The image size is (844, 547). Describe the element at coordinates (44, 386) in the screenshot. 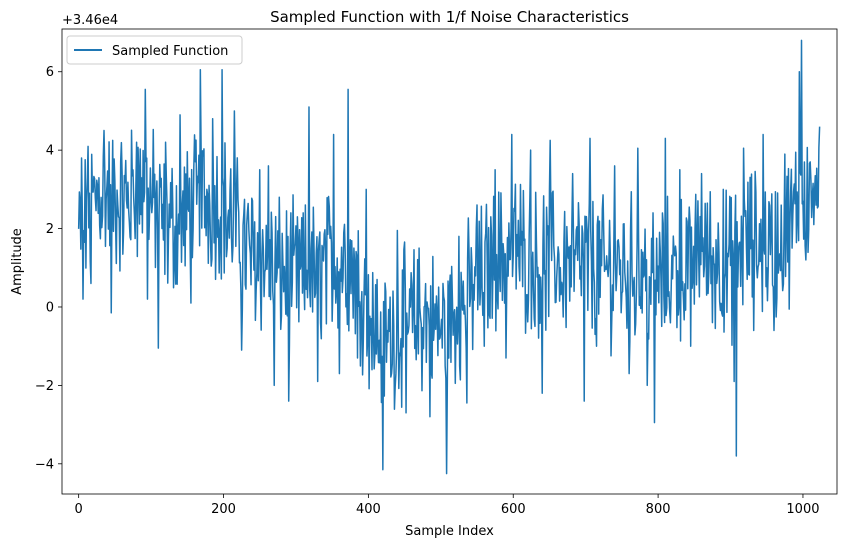

I see `y-tick-label: −2` at that location.